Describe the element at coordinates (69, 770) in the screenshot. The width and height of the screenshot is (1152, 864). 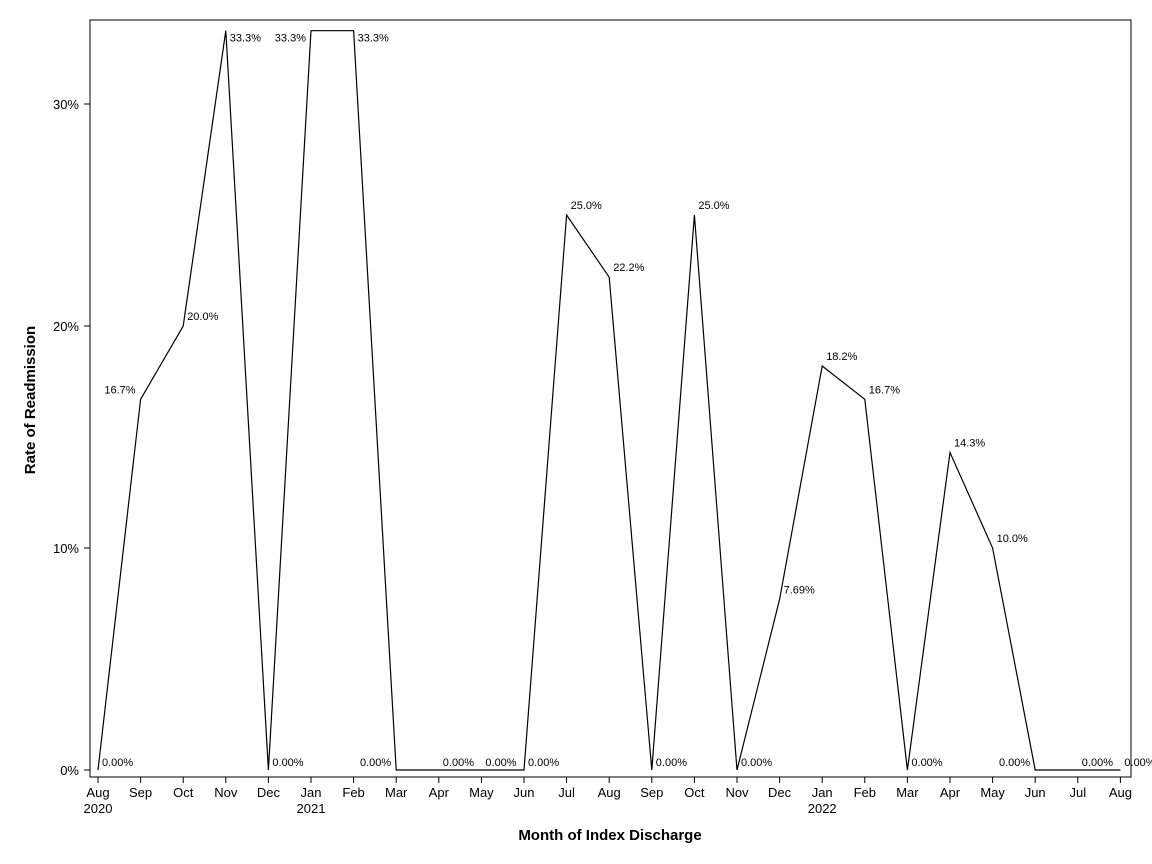
I see `y-tick-label: 0%` at that location.